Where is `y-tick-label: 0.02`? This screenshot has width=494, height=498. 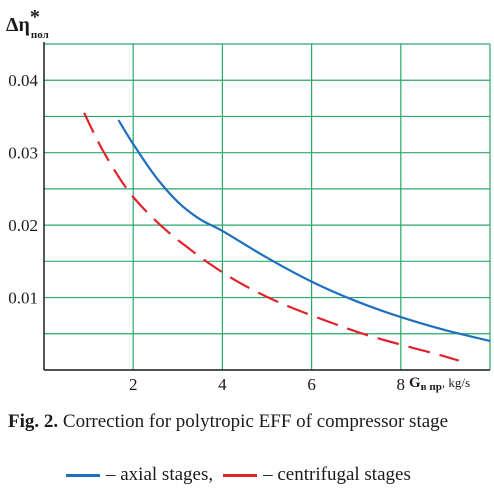 y-tick-label: 0.02 is located at coordinates (23, 225).